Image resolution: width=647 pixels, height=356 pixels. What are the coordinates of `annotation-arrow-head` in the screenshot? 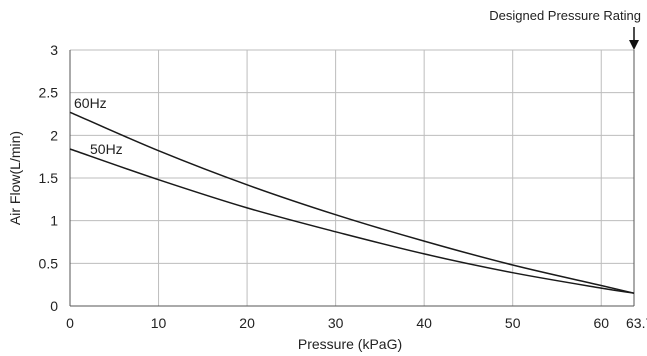 It's located at (634, 45).